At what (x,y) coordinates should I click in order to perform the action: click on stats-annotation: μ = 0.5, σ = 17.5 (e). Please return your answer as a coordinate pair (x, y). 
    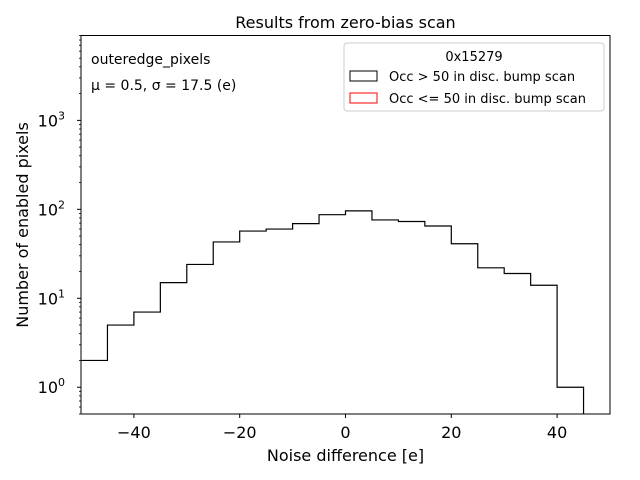
    Looking at the image, I should click on (163, 86).